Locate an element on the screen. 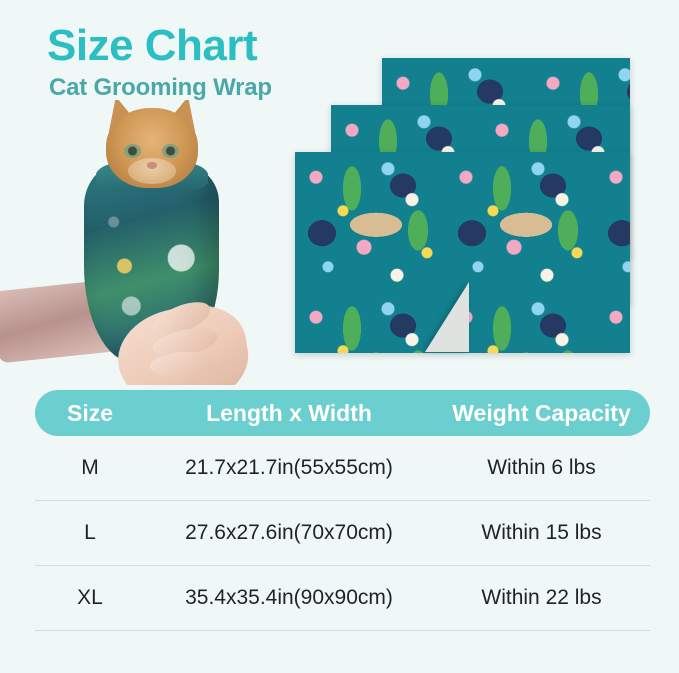 This screenshot has height=673, width=679. cell-size: L is located at coordinates (90, 532).